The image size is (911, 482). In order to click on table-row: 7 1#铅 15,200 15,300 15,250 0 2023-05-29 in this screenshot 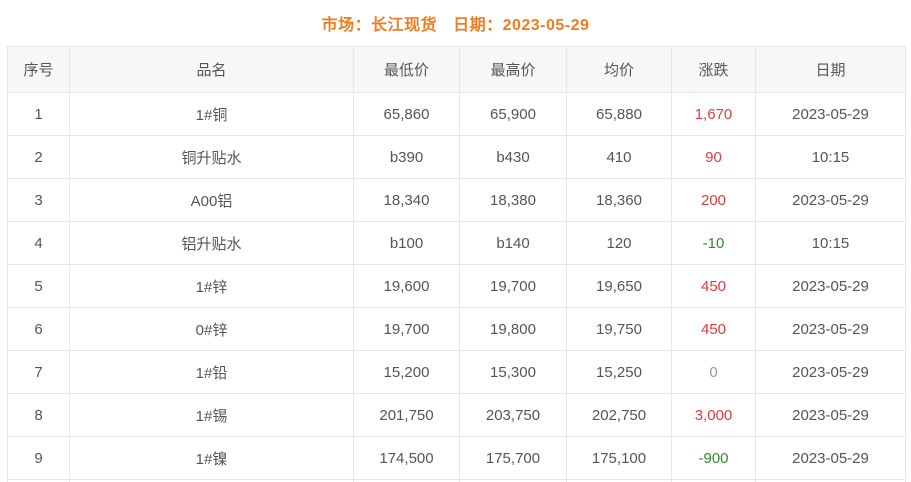, I will do `click(456, 372)`.